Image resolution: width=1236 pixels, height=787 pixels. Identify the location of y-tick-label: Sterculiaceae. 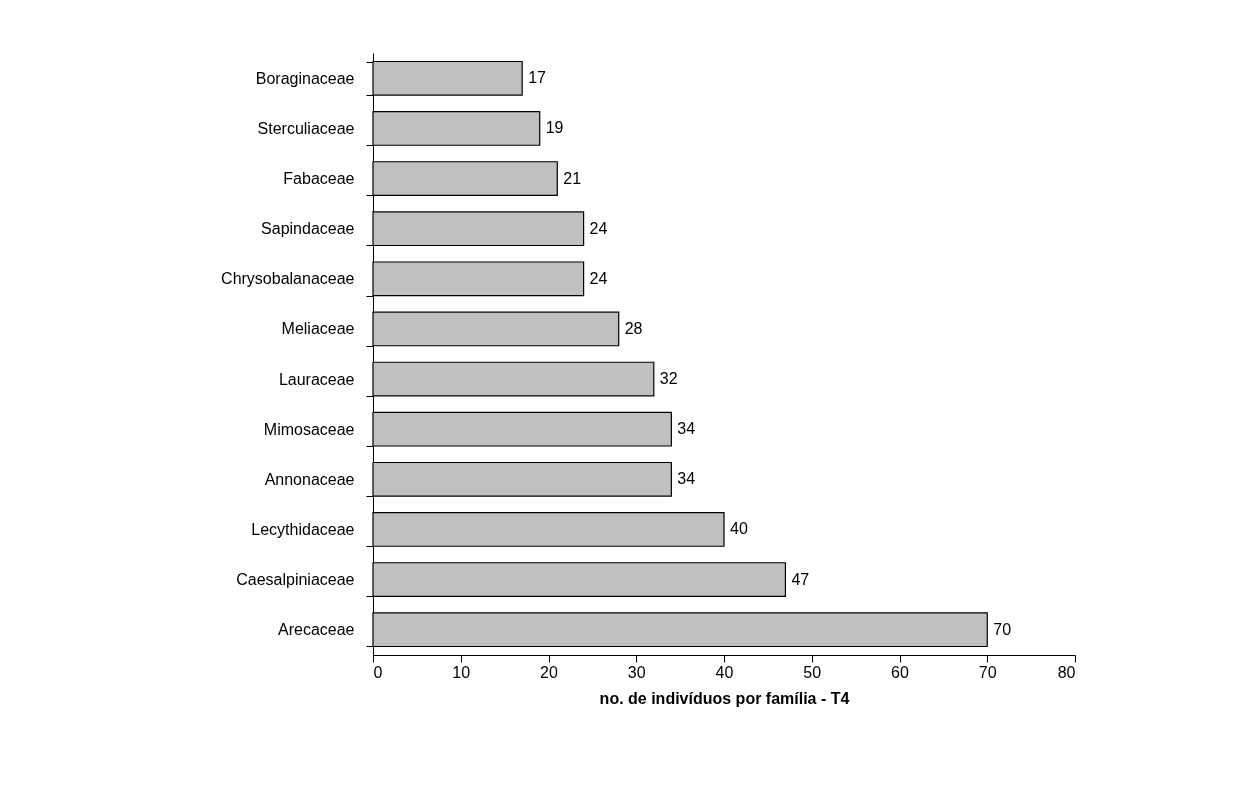
(306, 128).